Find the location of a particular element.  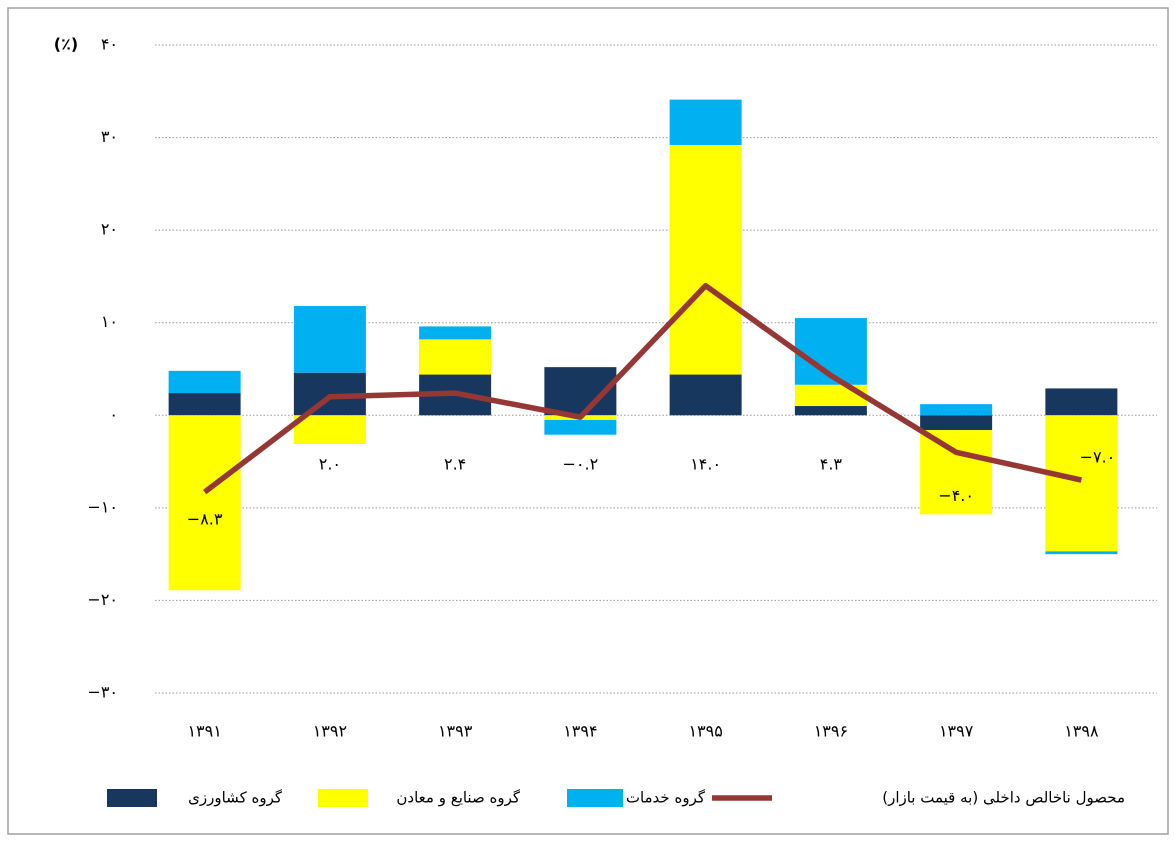

data-label: −۴.۰ is located at coordinates (956, 495).